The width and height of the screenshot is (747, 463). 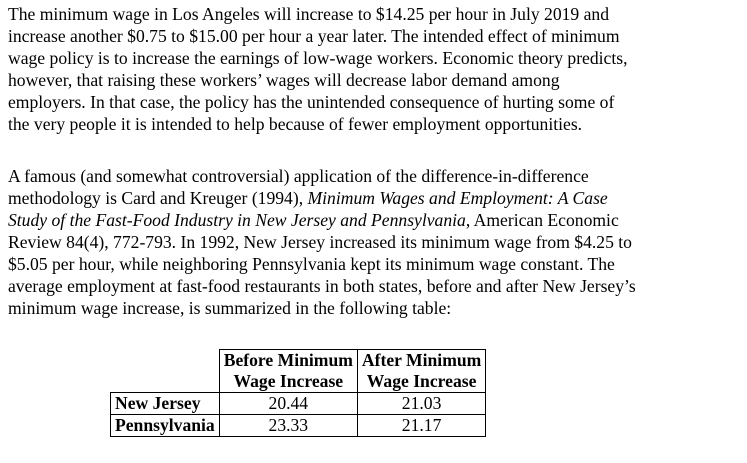 I want to click on table-cell: 21.03, so click(x=421, y=403).